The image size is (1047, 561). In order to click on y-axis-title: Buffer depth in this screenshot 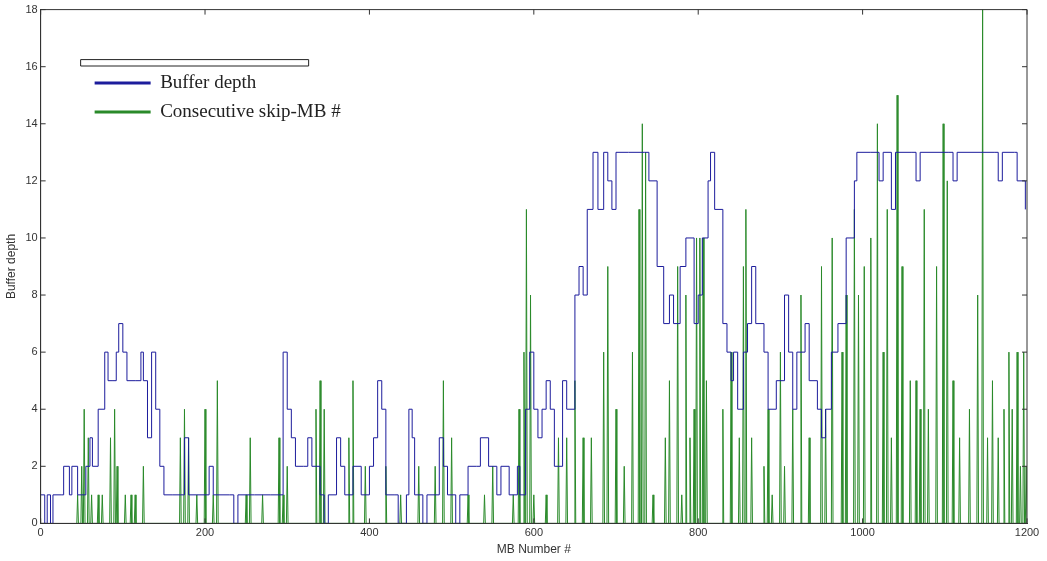, I will do `click(10, 266)`.